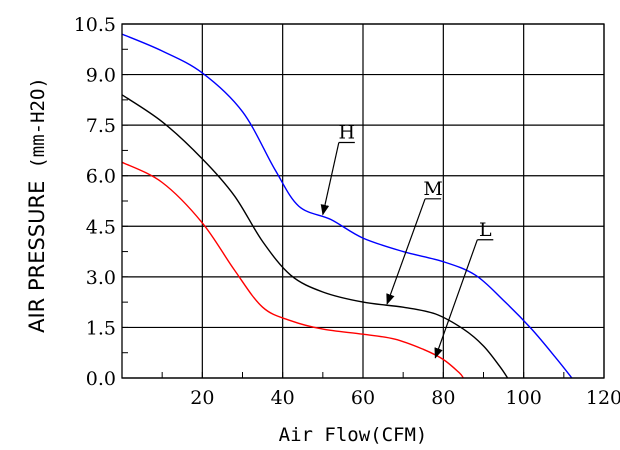  Describe the element at coordinates (101, 379) in the screenshot. I see `y-tick-label: 0.0` at that location.